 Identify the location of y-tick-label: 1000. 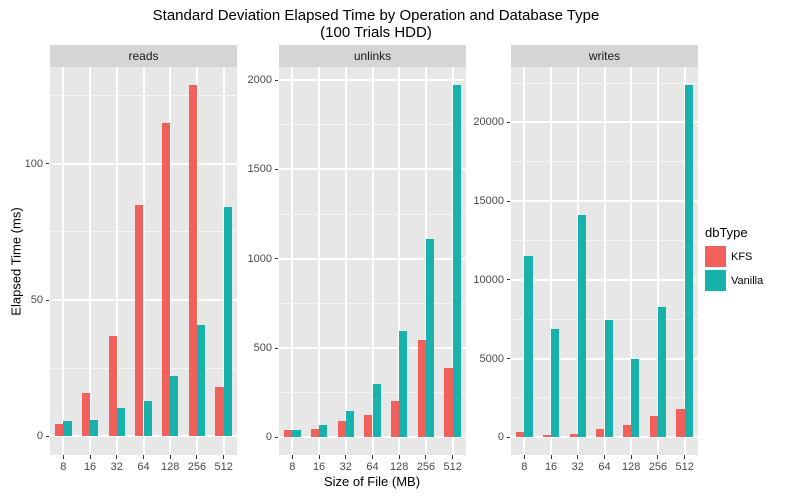
(259, 258).